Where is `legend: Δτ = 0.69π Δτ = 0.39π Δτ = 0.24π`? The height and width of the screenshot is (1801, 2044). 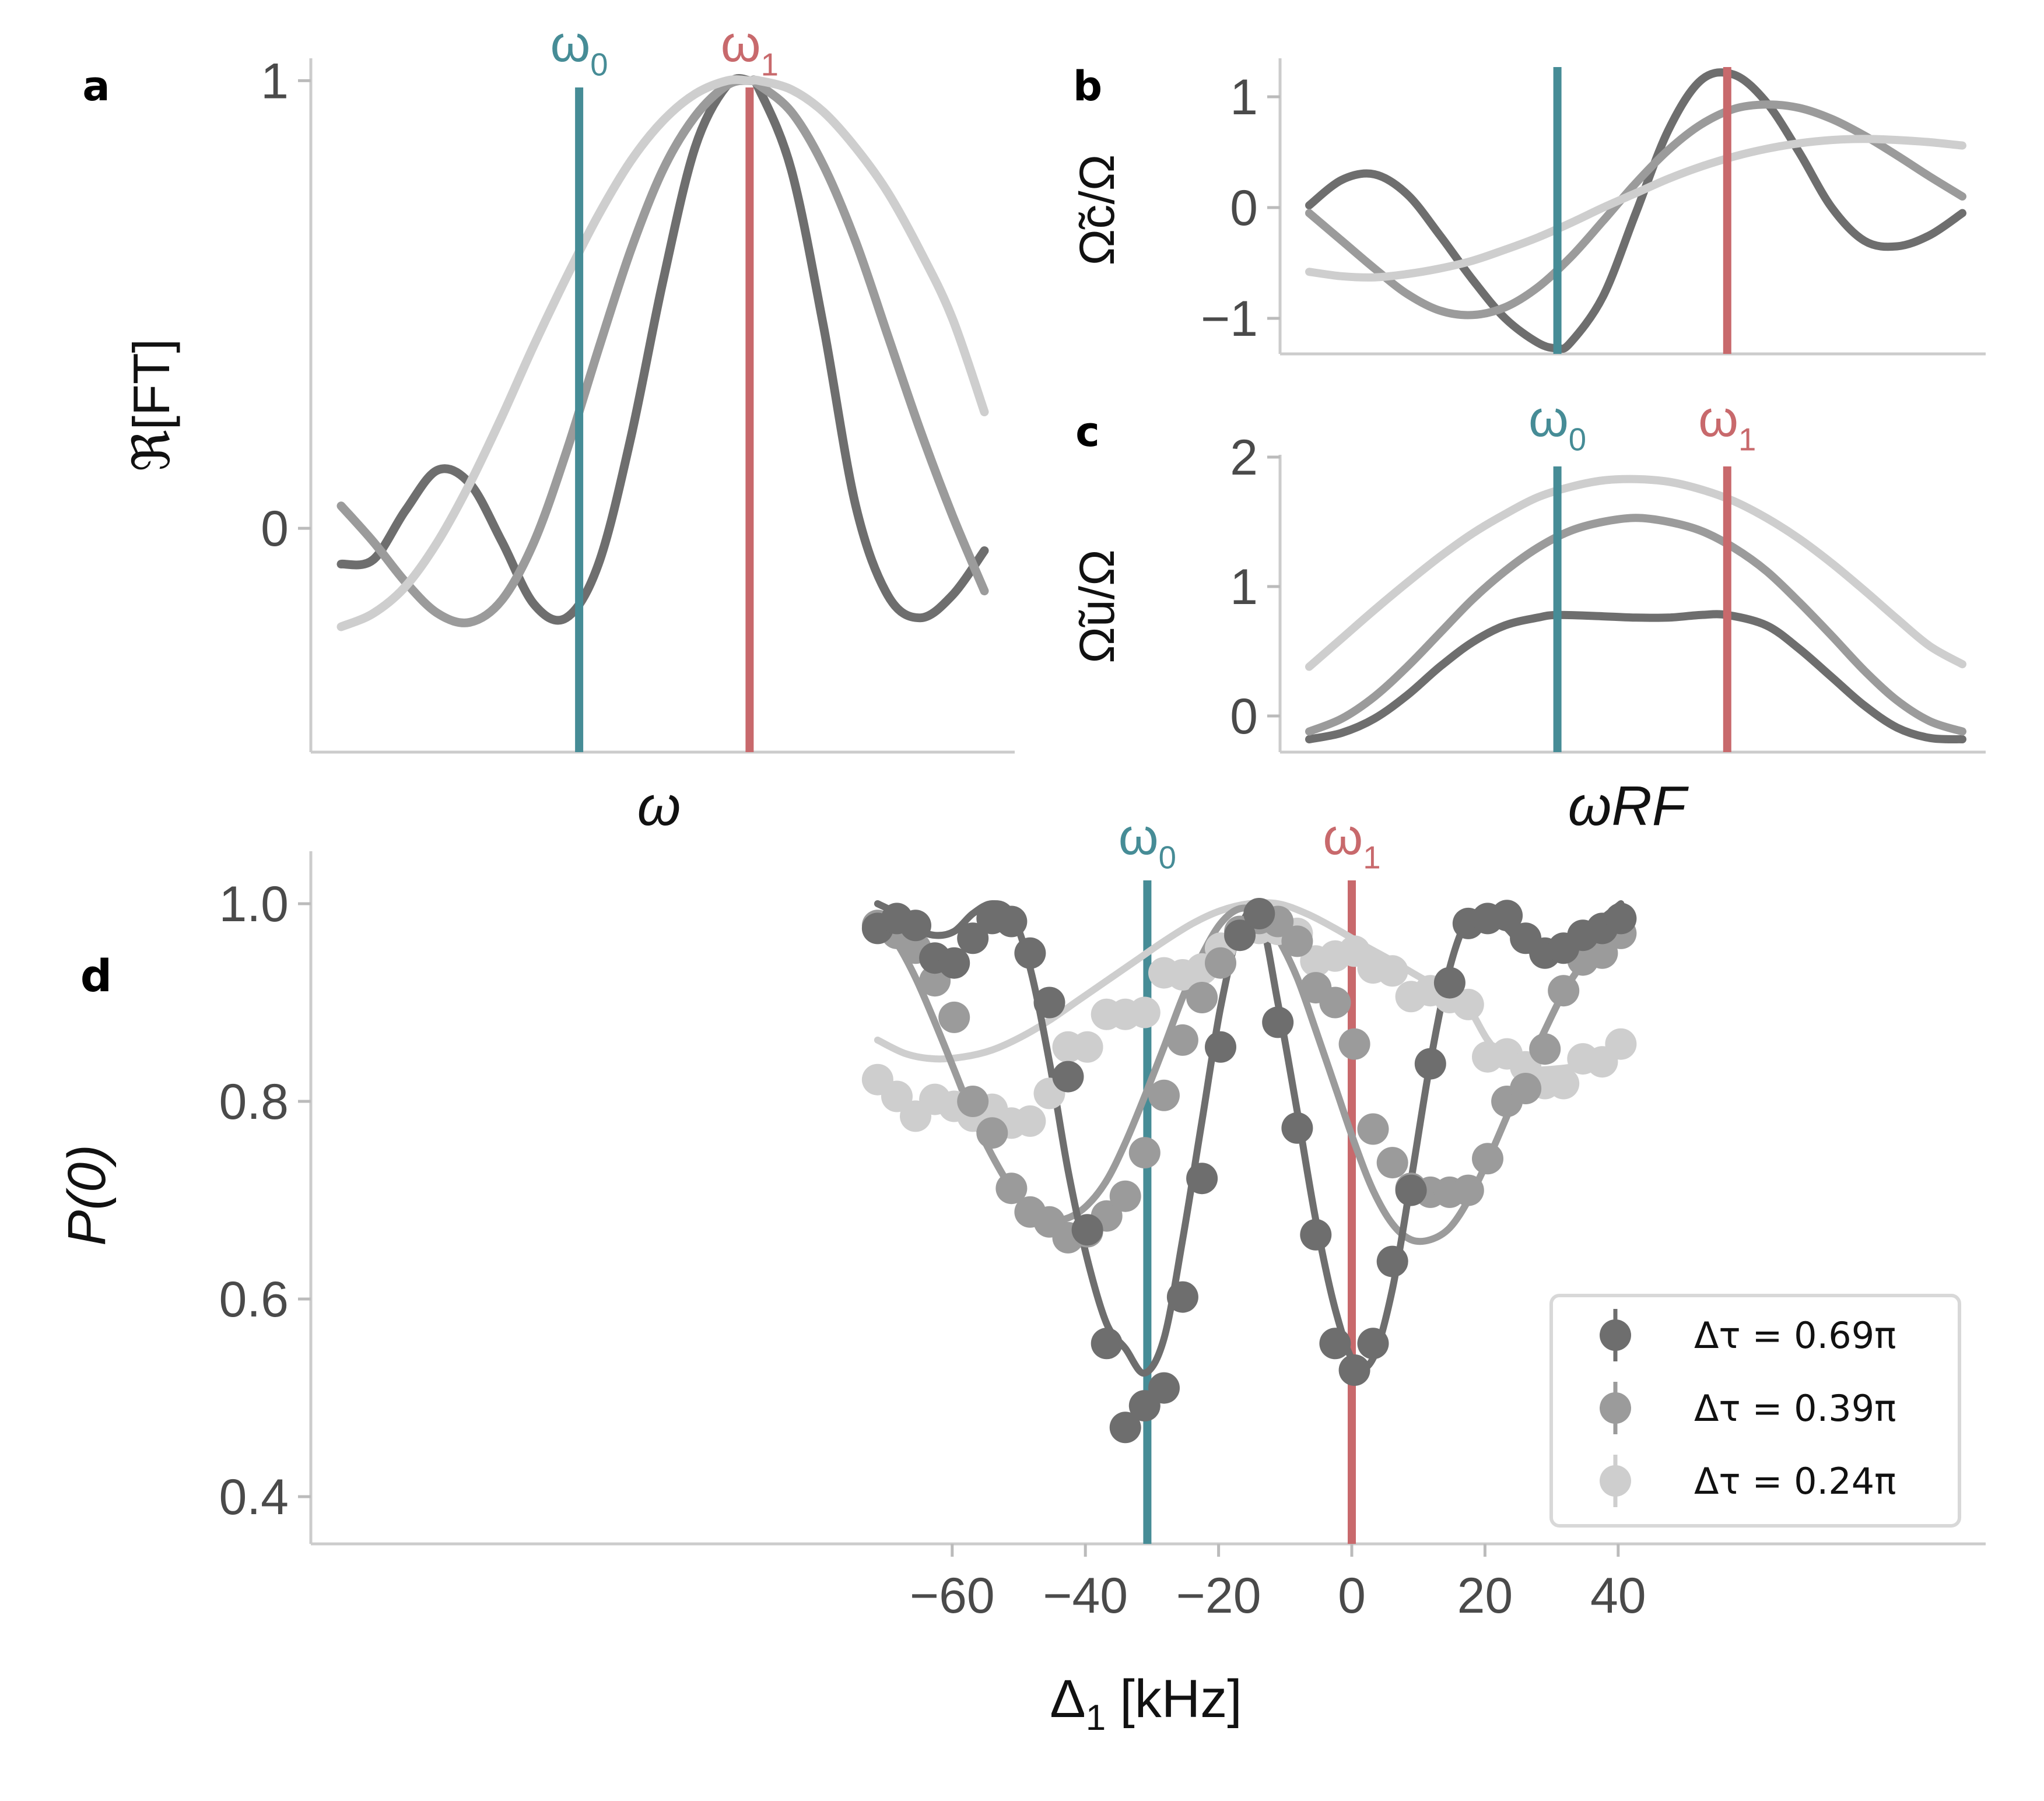
legend: Δτ = 0.69π Δτ = 0.39π Δτ = 0.24π is located at coordinates (1755, 1411).